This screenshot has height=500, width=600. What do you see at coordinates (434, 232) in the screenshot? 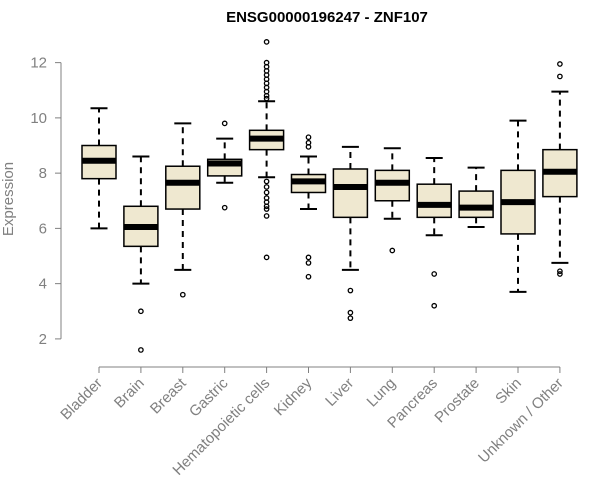
I see `box-pancreas` at bounding box center [434, 232].